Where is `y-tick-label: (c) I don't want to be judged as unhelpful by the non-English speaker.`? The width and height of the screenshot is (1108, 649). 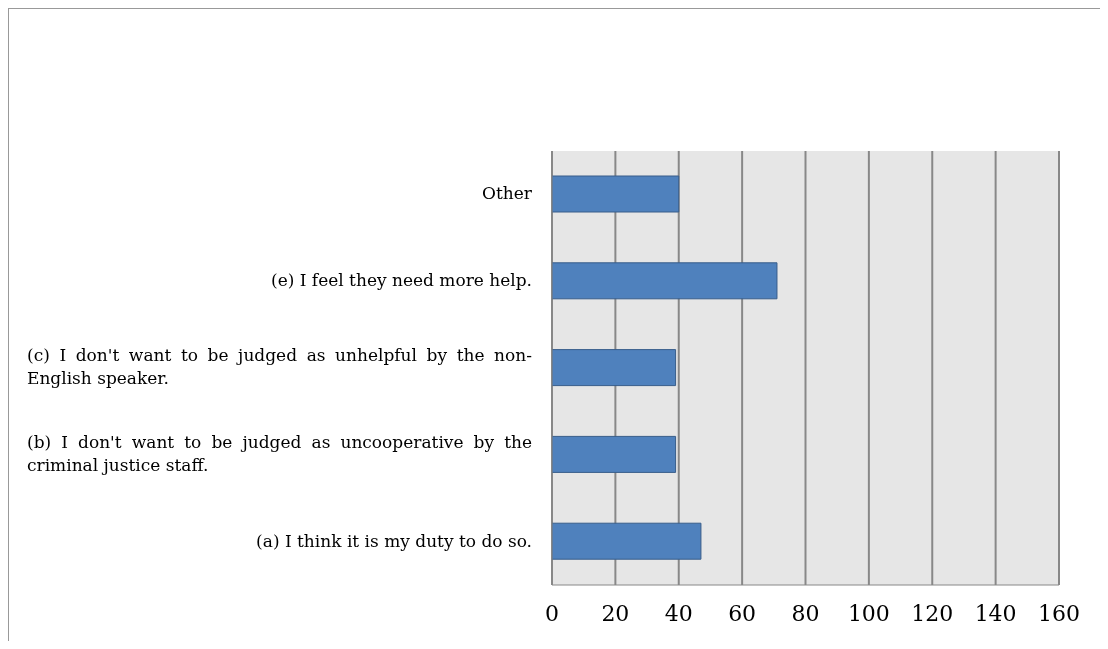 y-tick-label: (c) I don't want to be judged as unhelpful by the non-English speaker. is located at coordinates (279, 367).